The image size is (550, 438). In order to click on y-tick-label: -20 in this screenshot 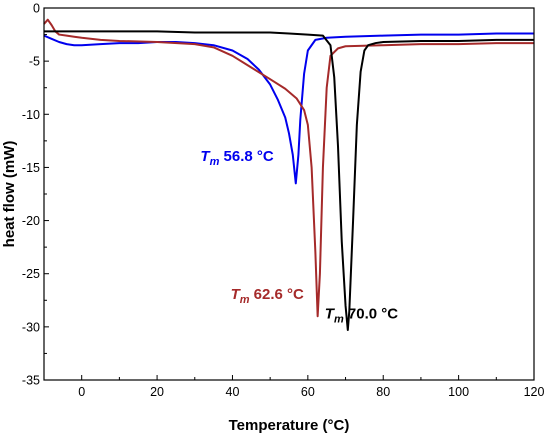, I will do `click(31, 221)`.